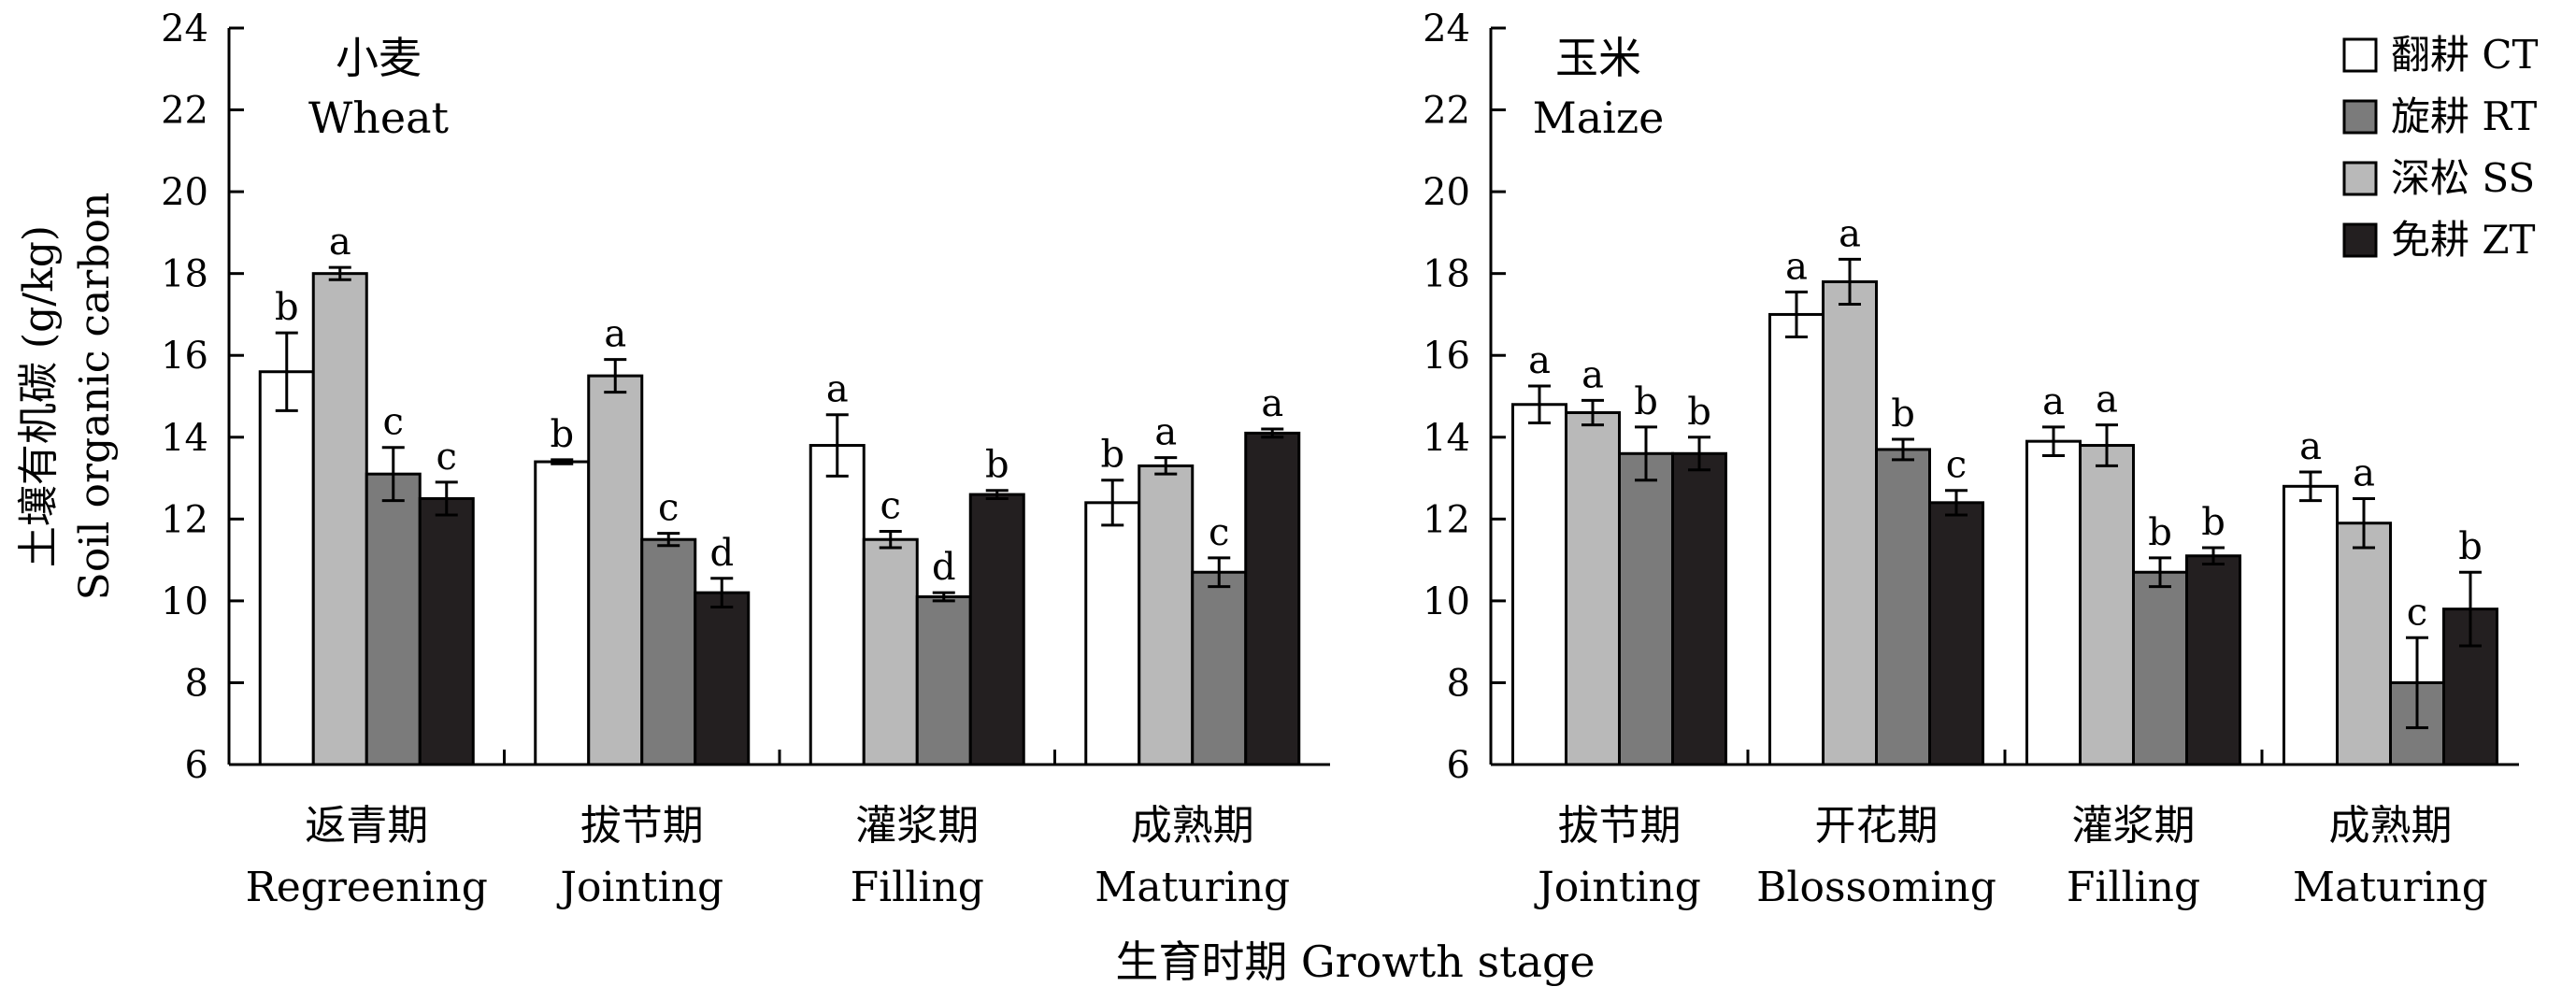  I want to click on legend-label: 翻耕 CT, so click(2465, 55).